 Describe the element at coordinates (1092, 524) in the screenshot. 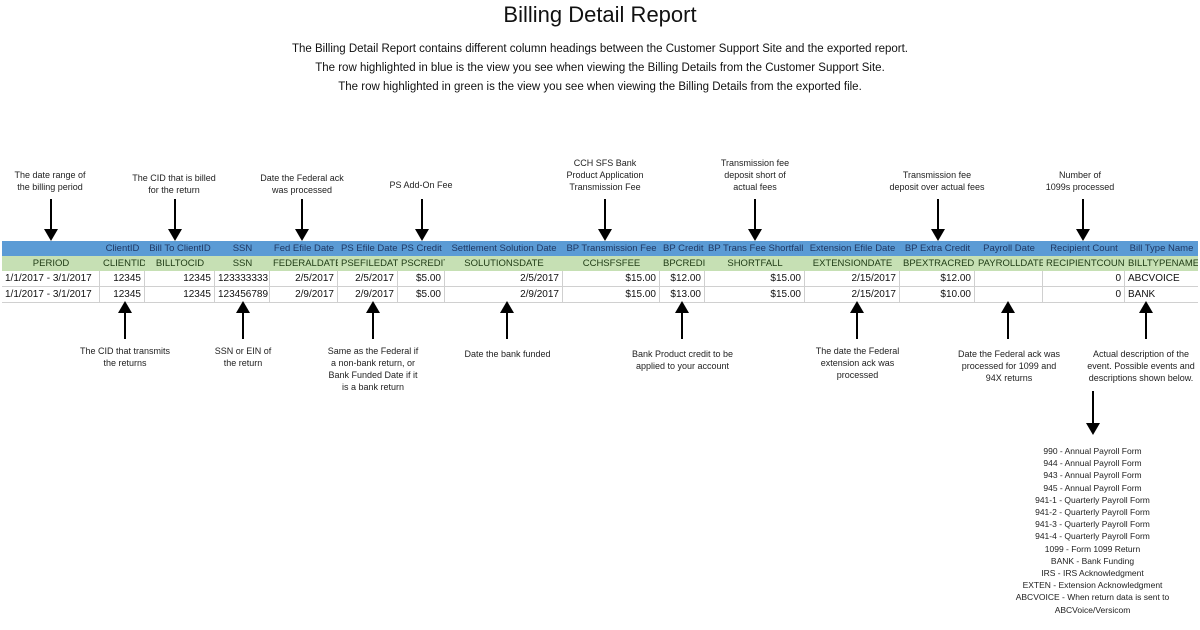

I see `legend-item: 941-3 - Quarterly Payroll Form` at that location.